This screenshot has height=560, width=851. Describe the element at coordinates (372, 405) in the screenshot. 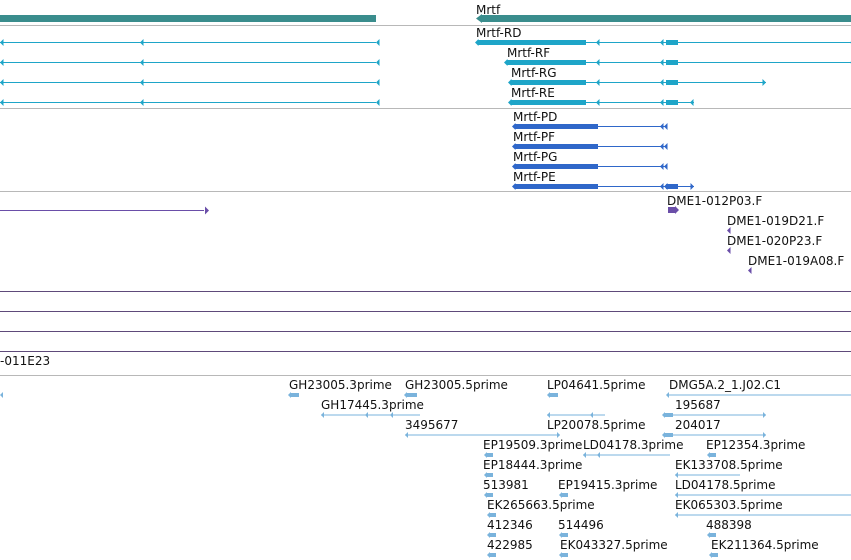

I see `est-label: GH17445.3prime` at that location.